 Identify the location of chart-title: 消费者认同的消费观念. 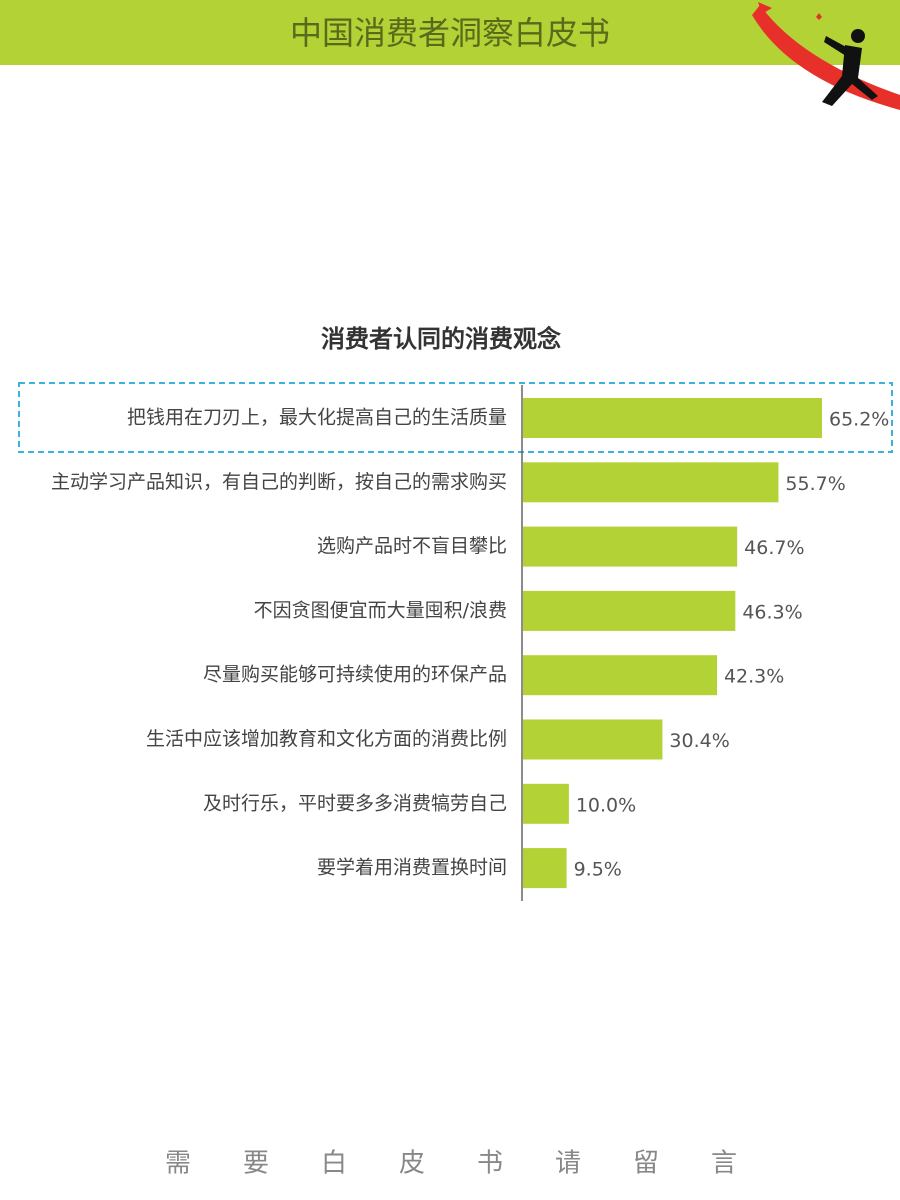
(441, 339).